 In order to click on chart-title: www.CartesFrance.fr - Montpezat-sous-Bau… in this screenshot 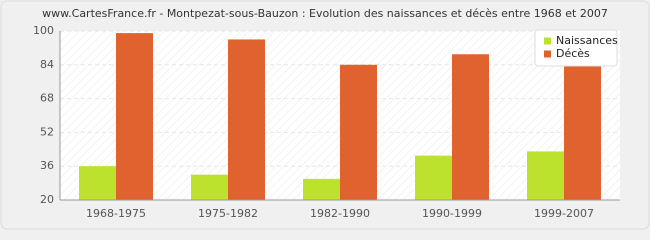, I will do `click(325, 13)`.